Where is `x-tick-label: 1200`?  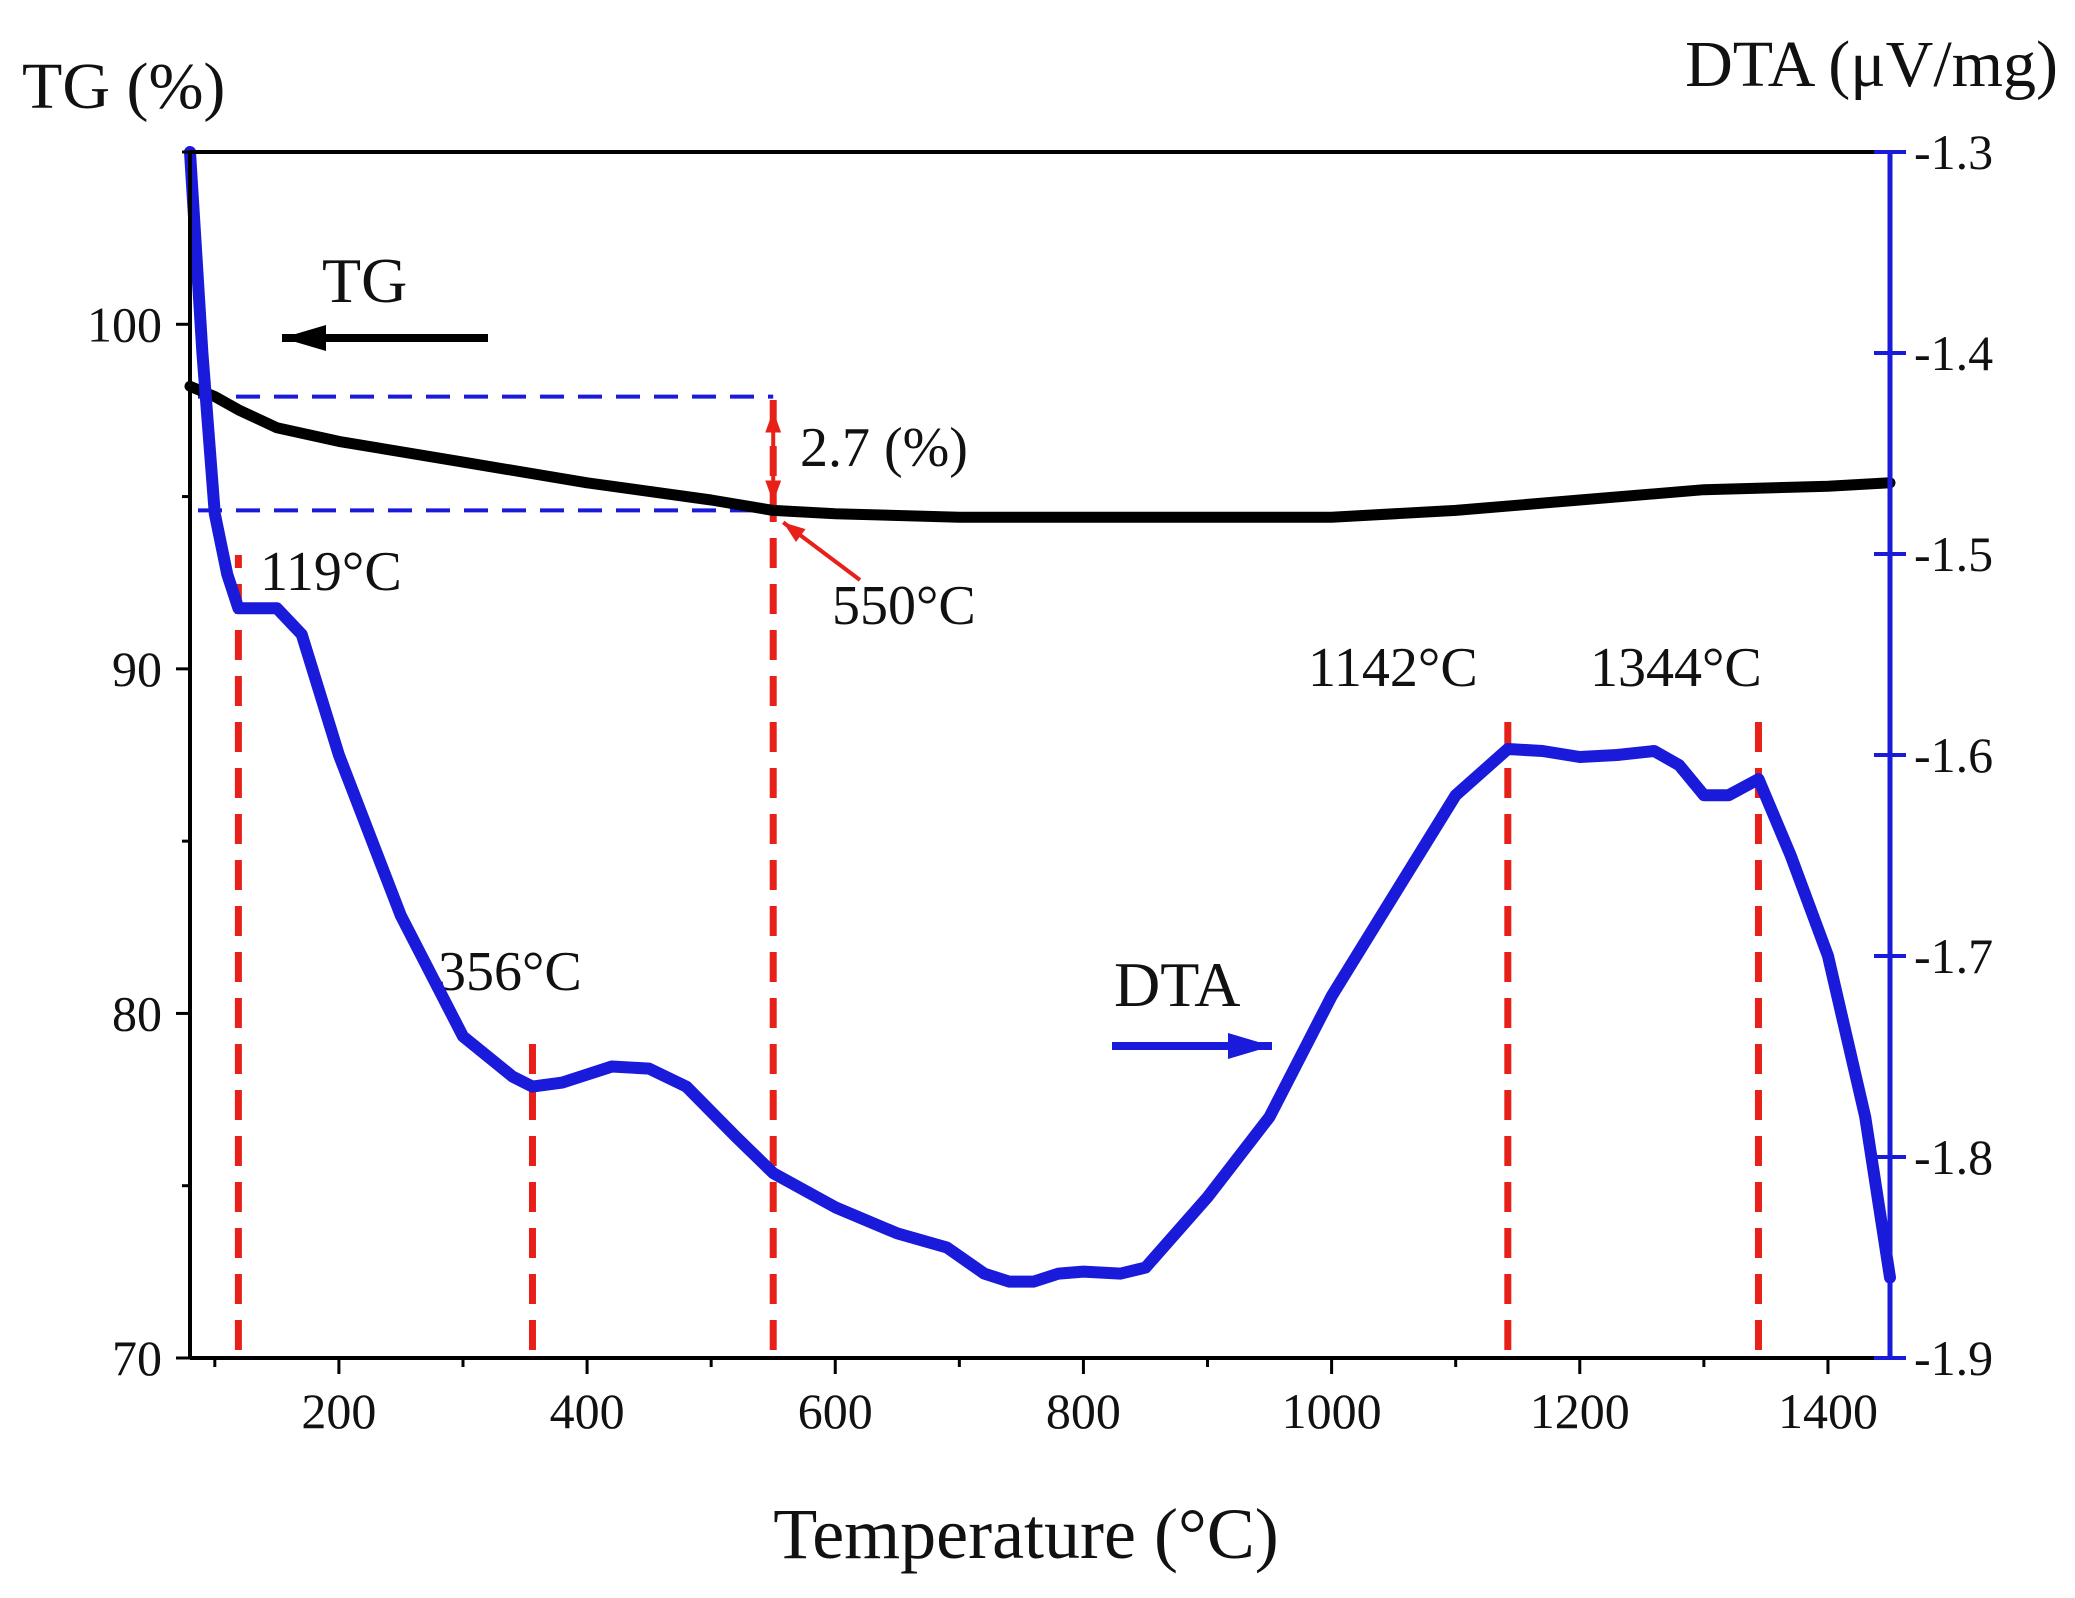
x-tick-label: 1200 is located at coordinates (1580, 1411).